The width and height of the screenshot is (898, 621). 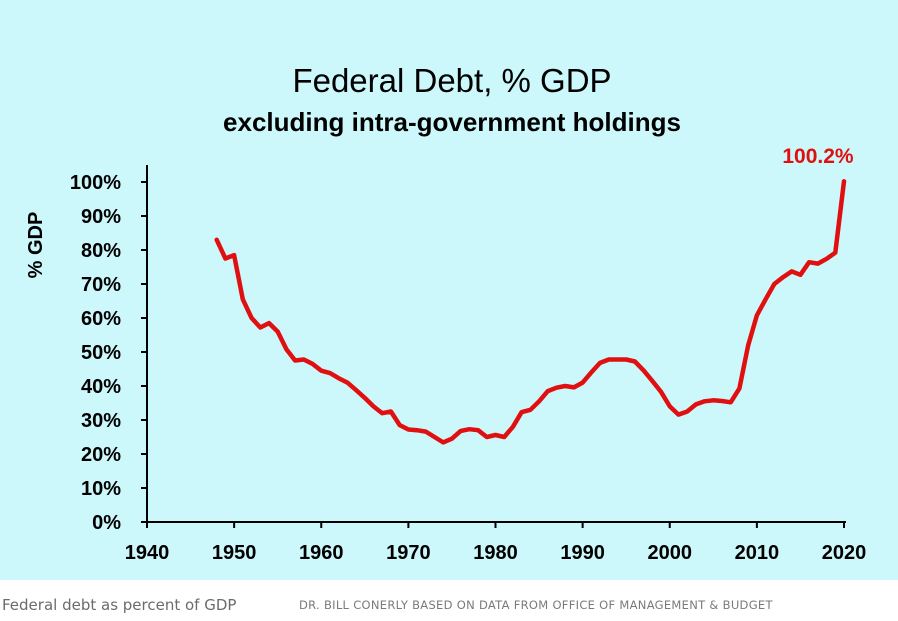 I want to click on x-tick-label: 1960, so click(x=321, y=553).